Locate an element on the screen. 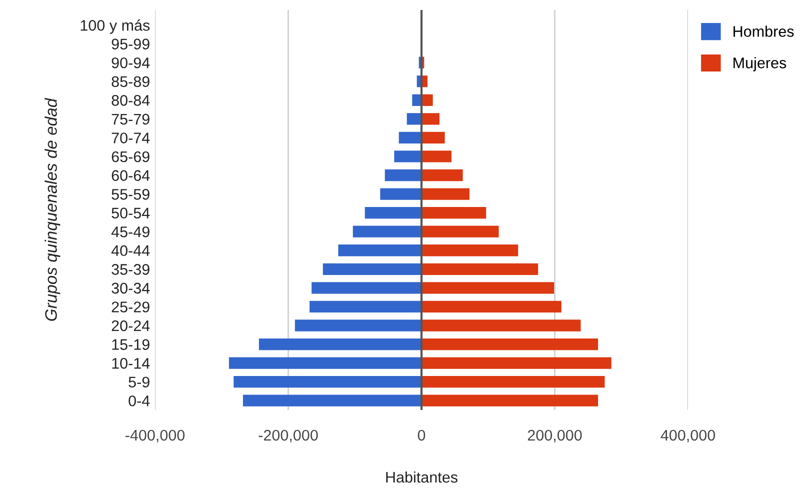 The image size is (812, 495). y-tick-label: 25-29 is located at coordinates (131, 307).